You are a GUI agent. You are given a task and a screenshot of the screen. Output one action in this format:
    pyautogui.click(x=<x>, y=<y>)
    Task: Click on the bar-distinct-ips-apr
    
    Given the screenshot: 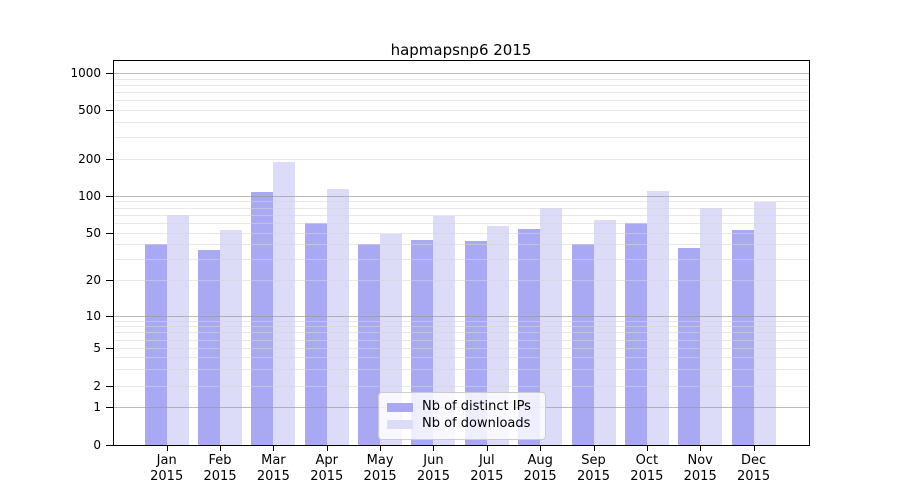 What is the action you would take?
    pyautogui.click(x=315, y=334)
    